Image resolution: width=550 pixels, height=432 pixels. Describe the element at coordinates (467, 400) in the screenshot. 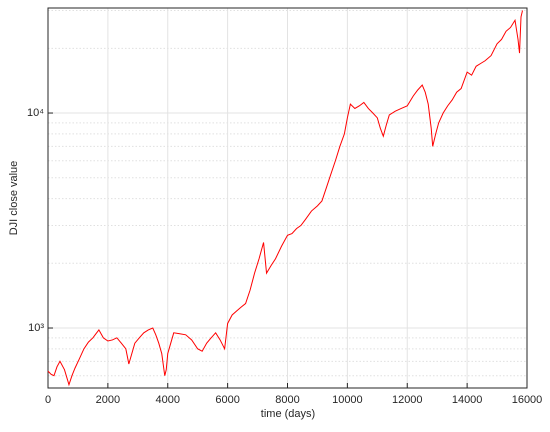

I see `x-tick-label: 14000` at that location.